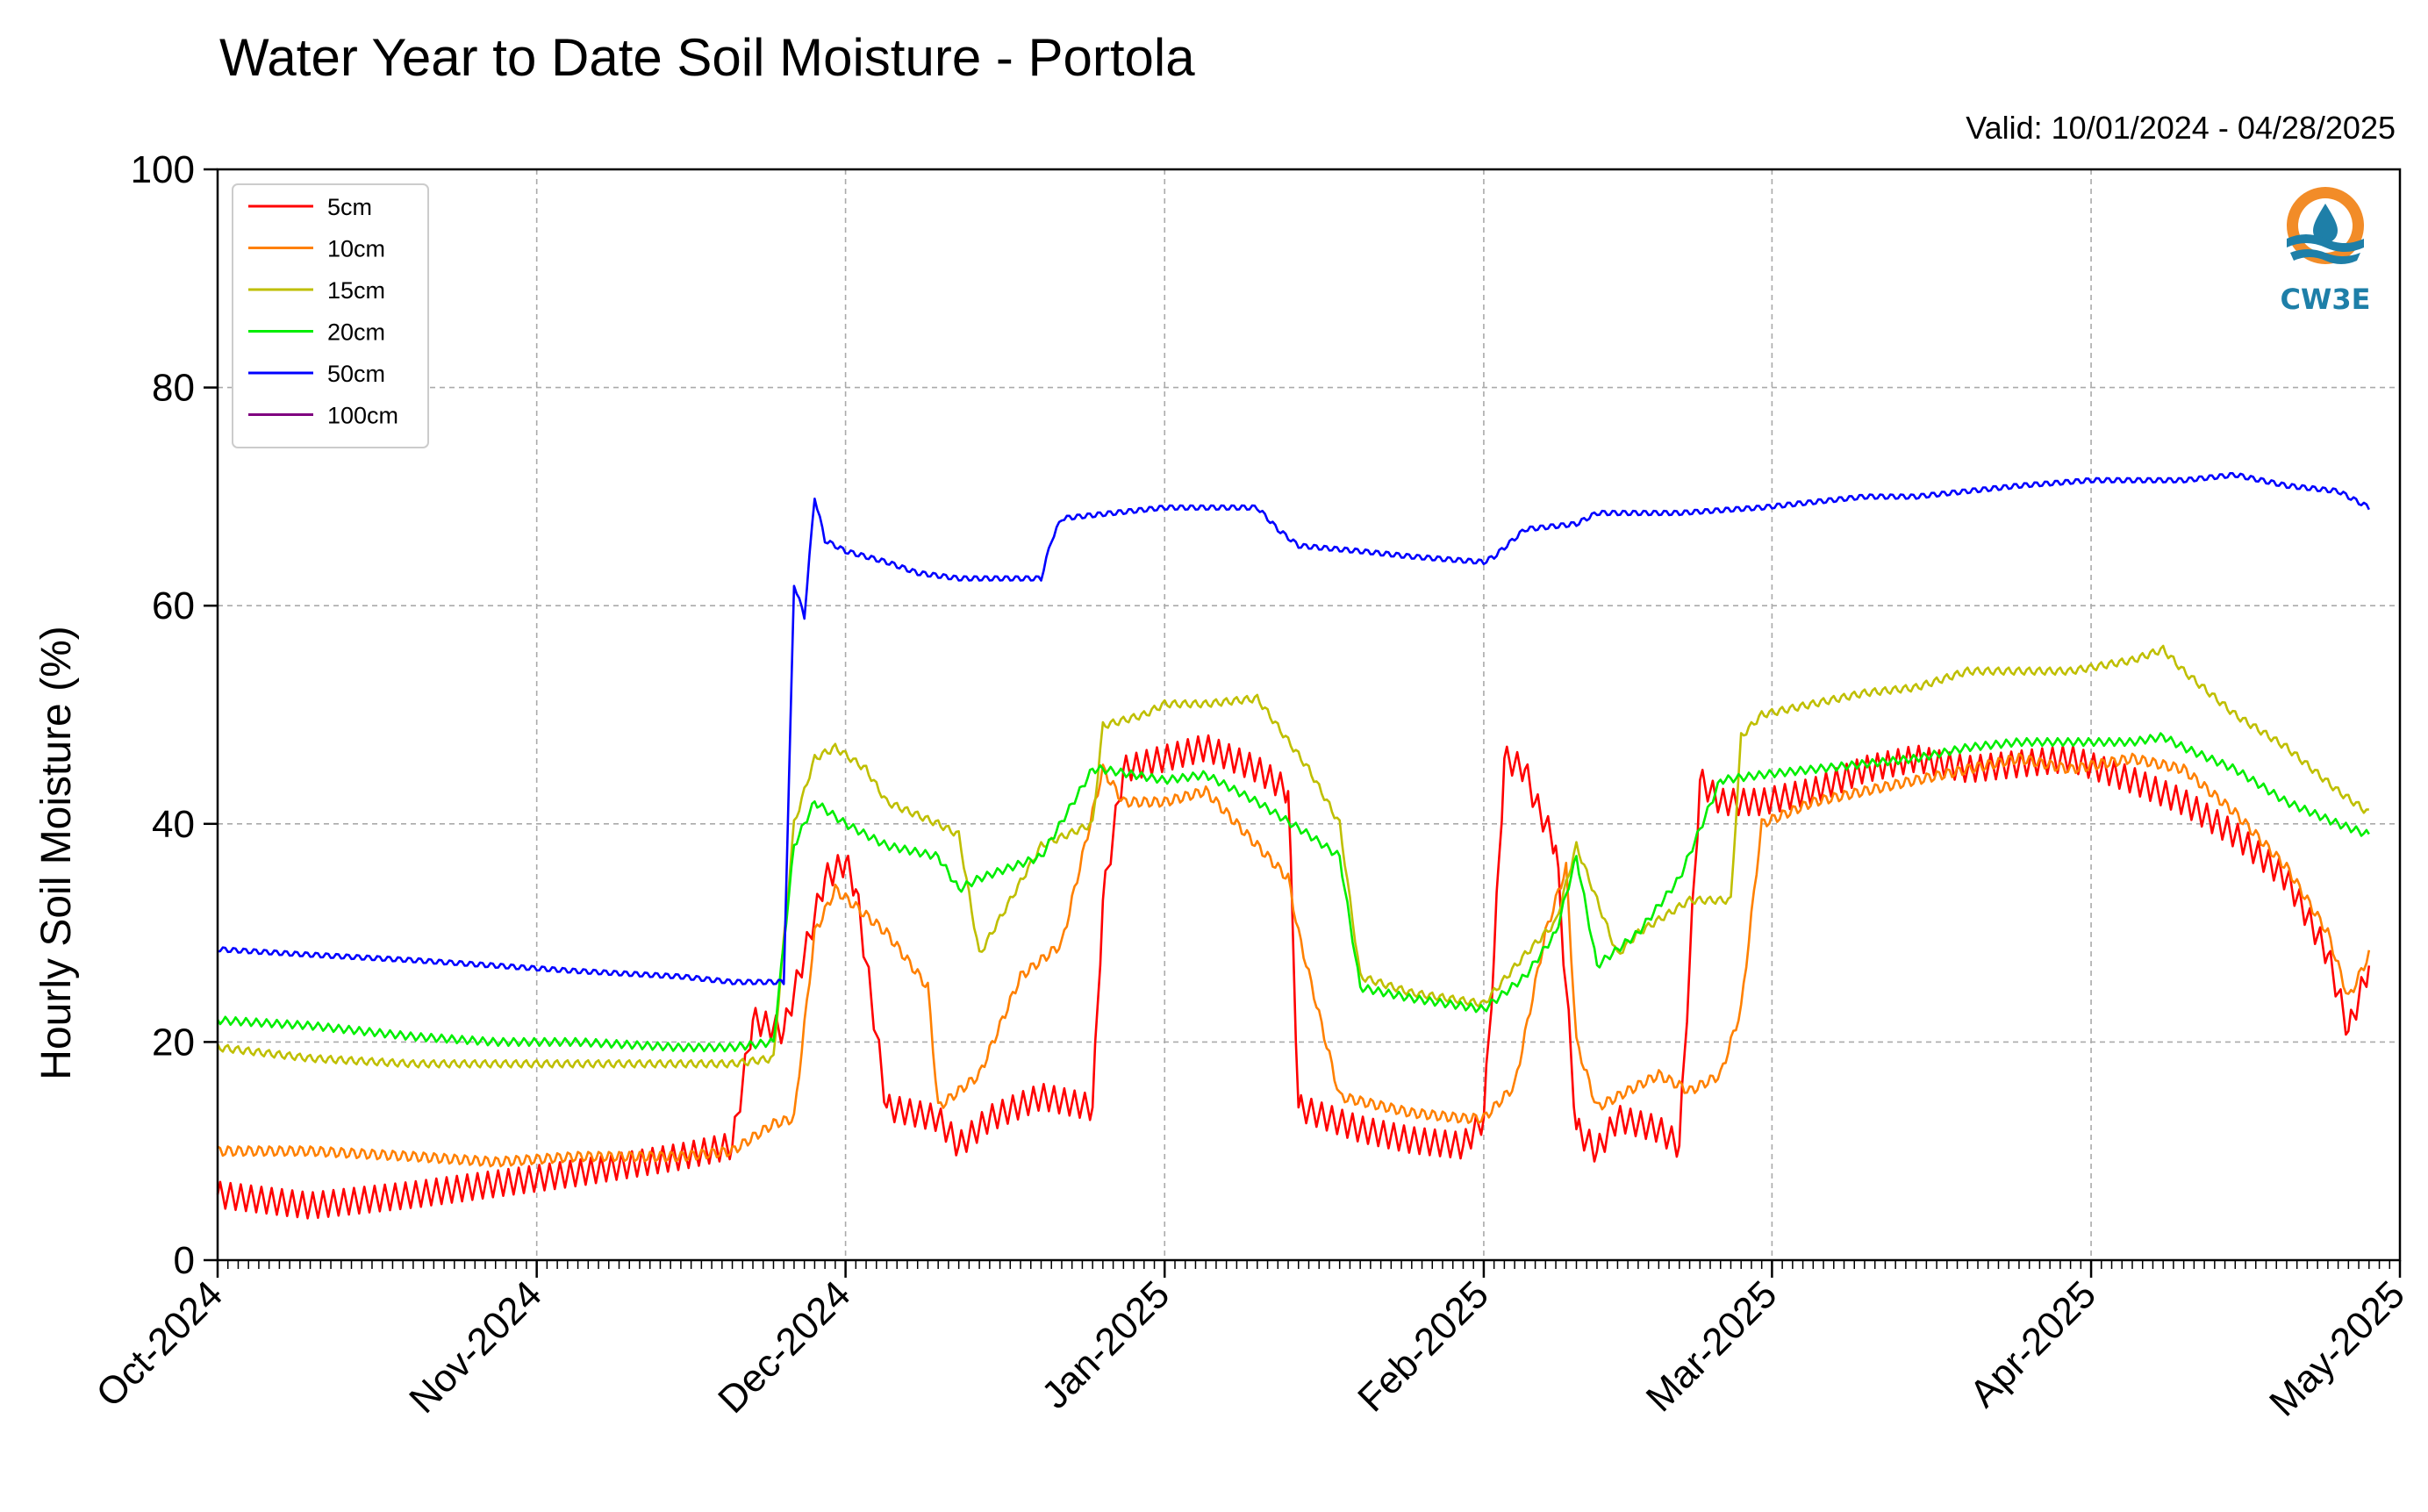 The width and height of the screenshot is (2428, 1512). I want to click on y-tick-label: 100, so click(163, 169).